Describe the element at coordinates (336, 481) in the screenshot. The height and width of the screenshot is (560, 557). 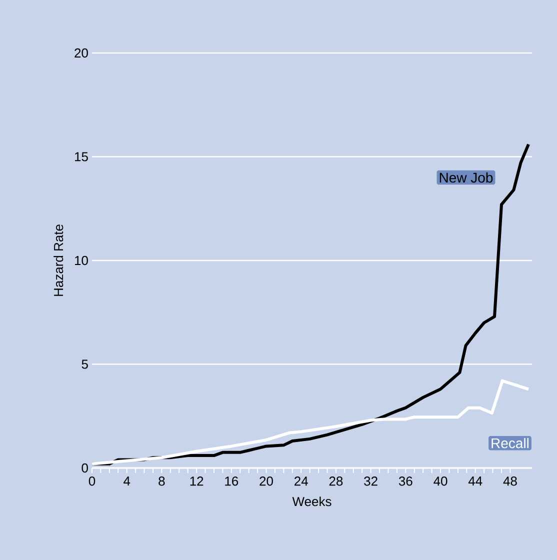
I see `x-tick-label: 28` at that location.